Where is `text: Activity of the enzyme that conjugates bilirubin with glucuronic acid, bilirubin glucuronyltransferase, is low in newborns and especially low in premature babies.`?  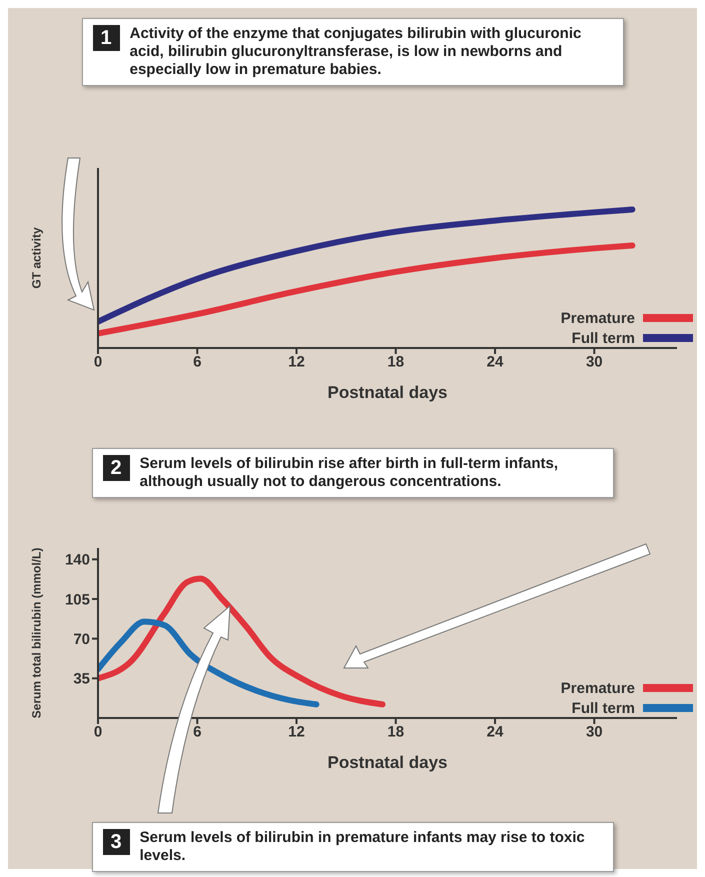 text: Activity of the enzyme that conjugates bilirubin with glucuronic acid, bilirubin glucuronyltransferase, is low in newborns and especially low in premature babies. is located at coordinates (356, 52).